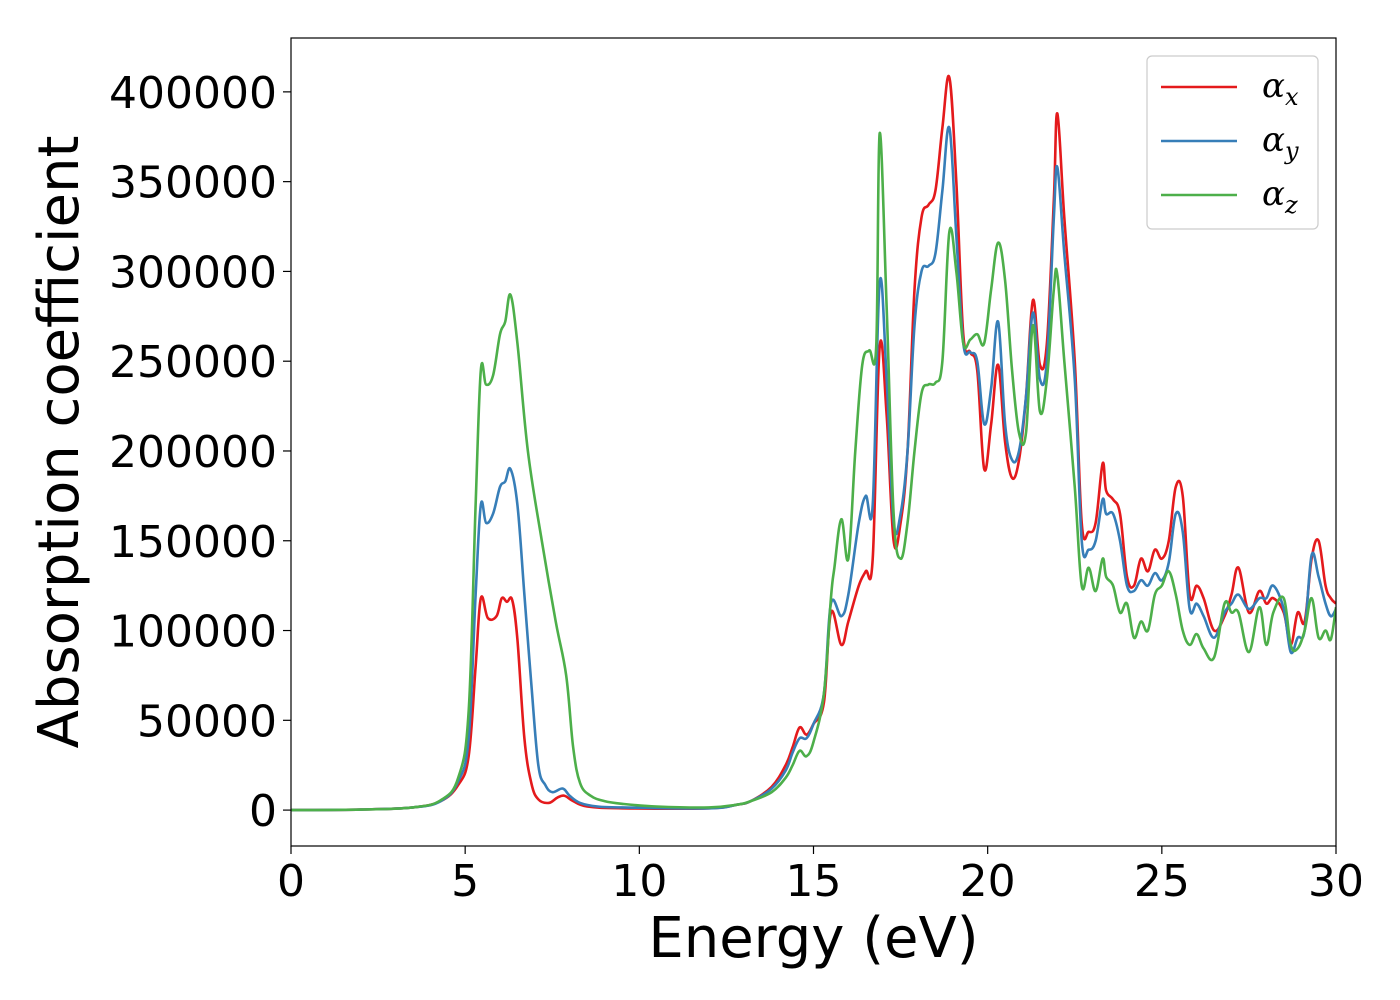 The width and height of the screenshot is (1400, 1000). I want to click on y-axis-label: Absorption coefficient, so click(59, 442).